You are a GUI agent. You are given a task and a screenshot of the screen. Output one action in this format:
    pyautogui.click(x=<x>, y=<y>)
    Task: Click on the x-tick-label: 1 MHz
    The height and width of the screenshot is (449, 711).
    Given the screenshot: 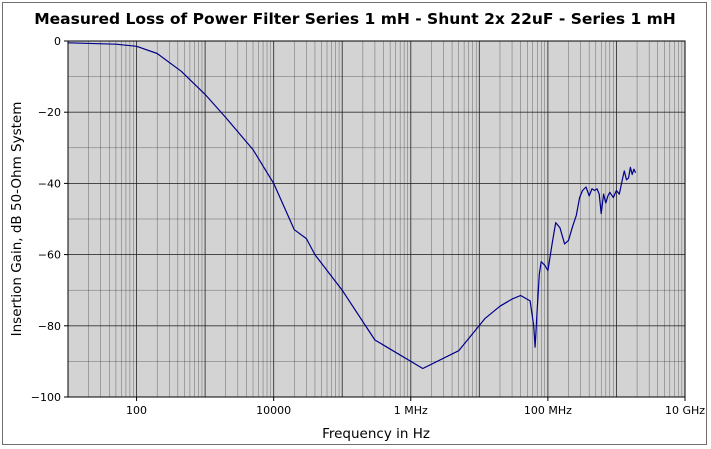 What is the action you would take?
    pyautogui.click(x=411, y=410)
    